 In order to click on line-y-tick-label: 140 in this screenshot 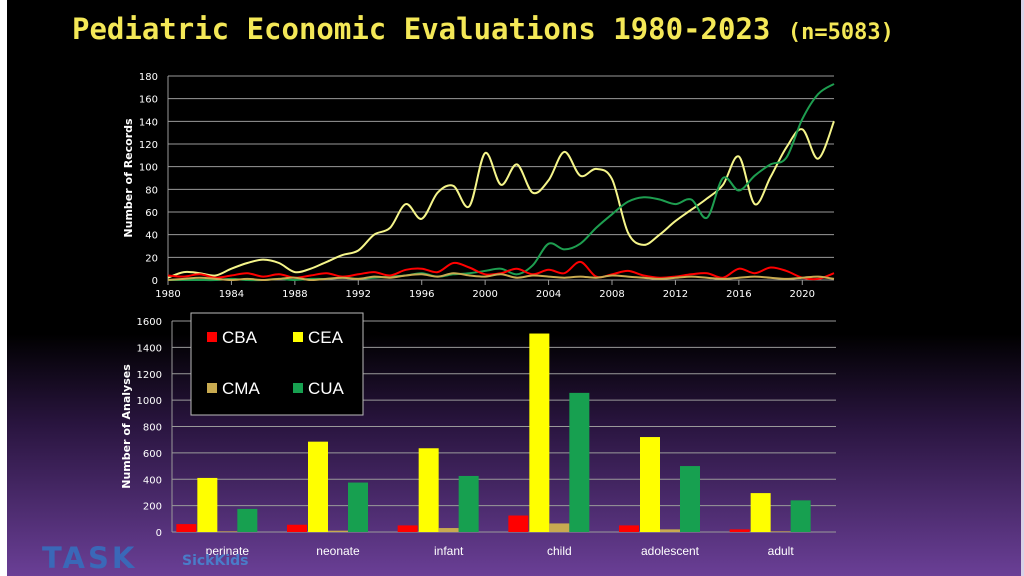, I will do `click(148, 122)`.